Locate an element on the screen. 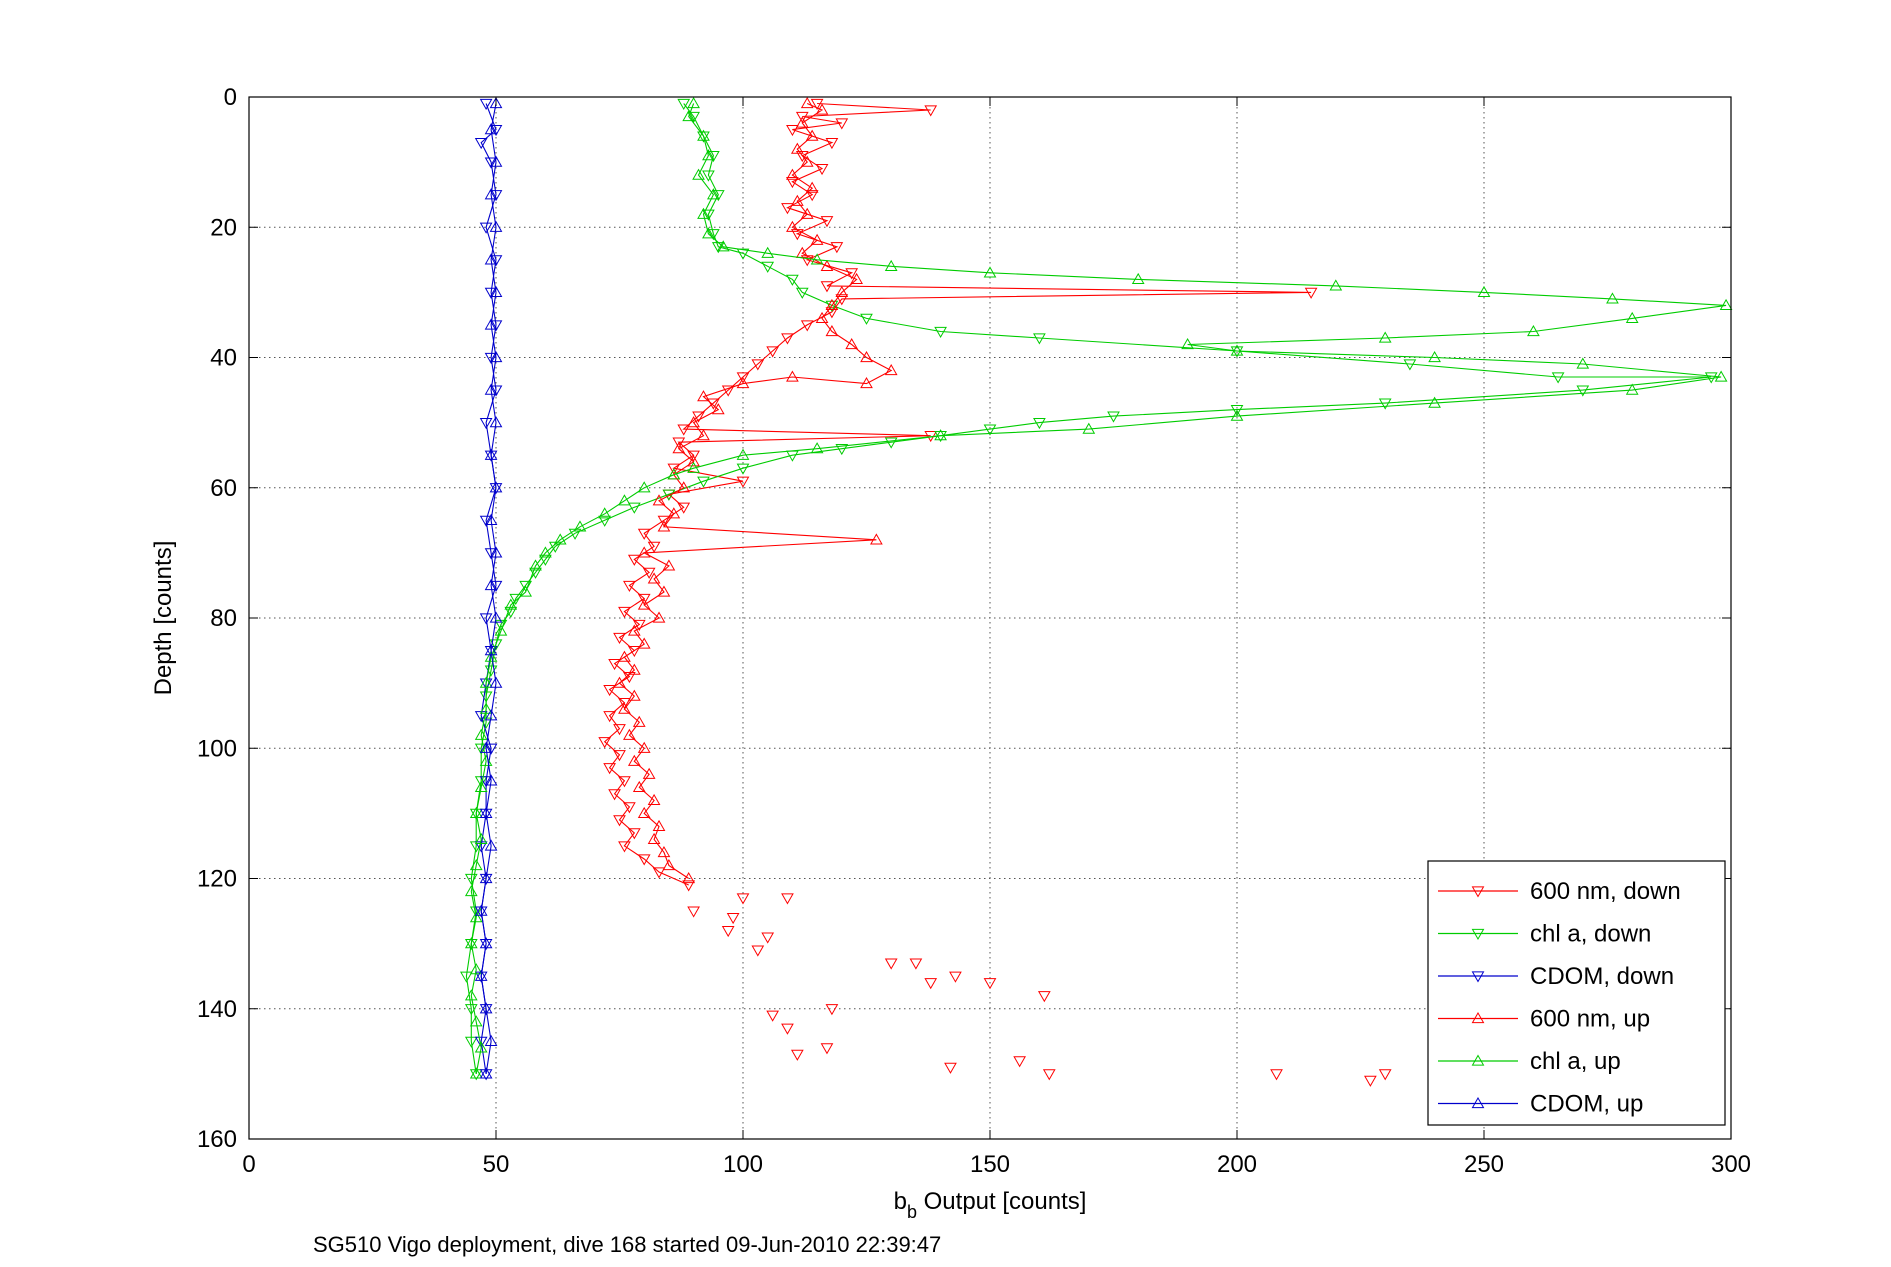 This screenshot has height=1267, width=1891. y-tick-label: 140 is located at coordinates (217, 1009).